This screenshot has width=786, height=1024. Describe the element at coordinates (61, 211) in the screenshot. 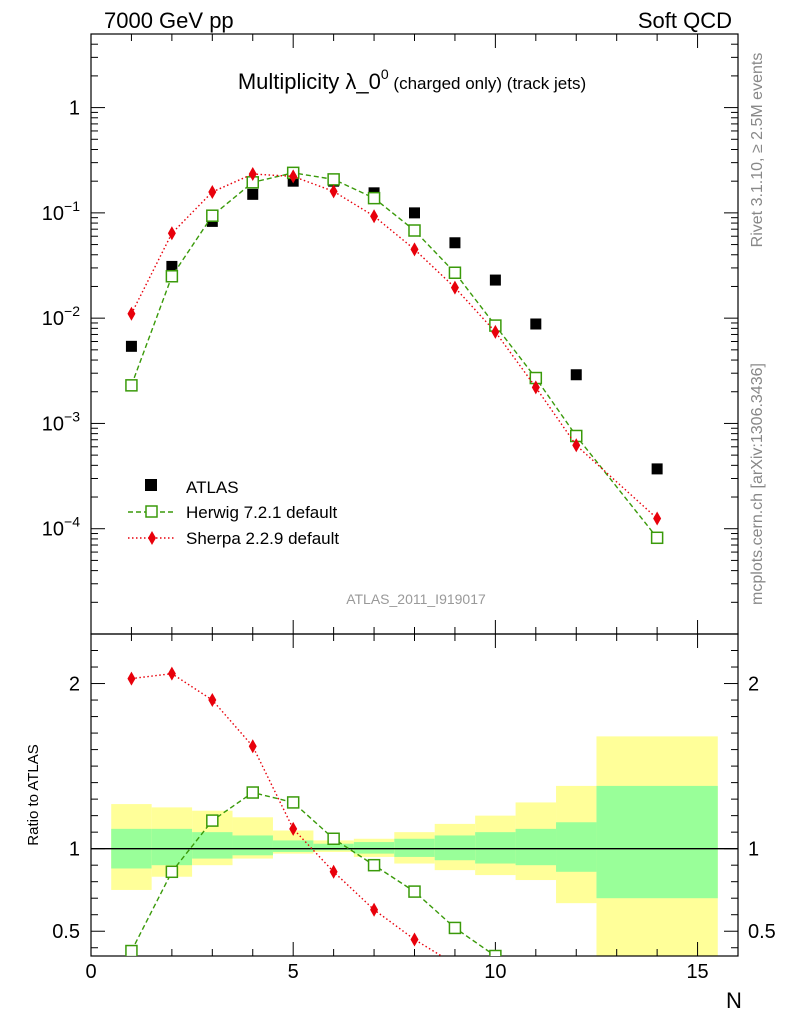

I see `y-tick-label: 10⁻¹` at that location.